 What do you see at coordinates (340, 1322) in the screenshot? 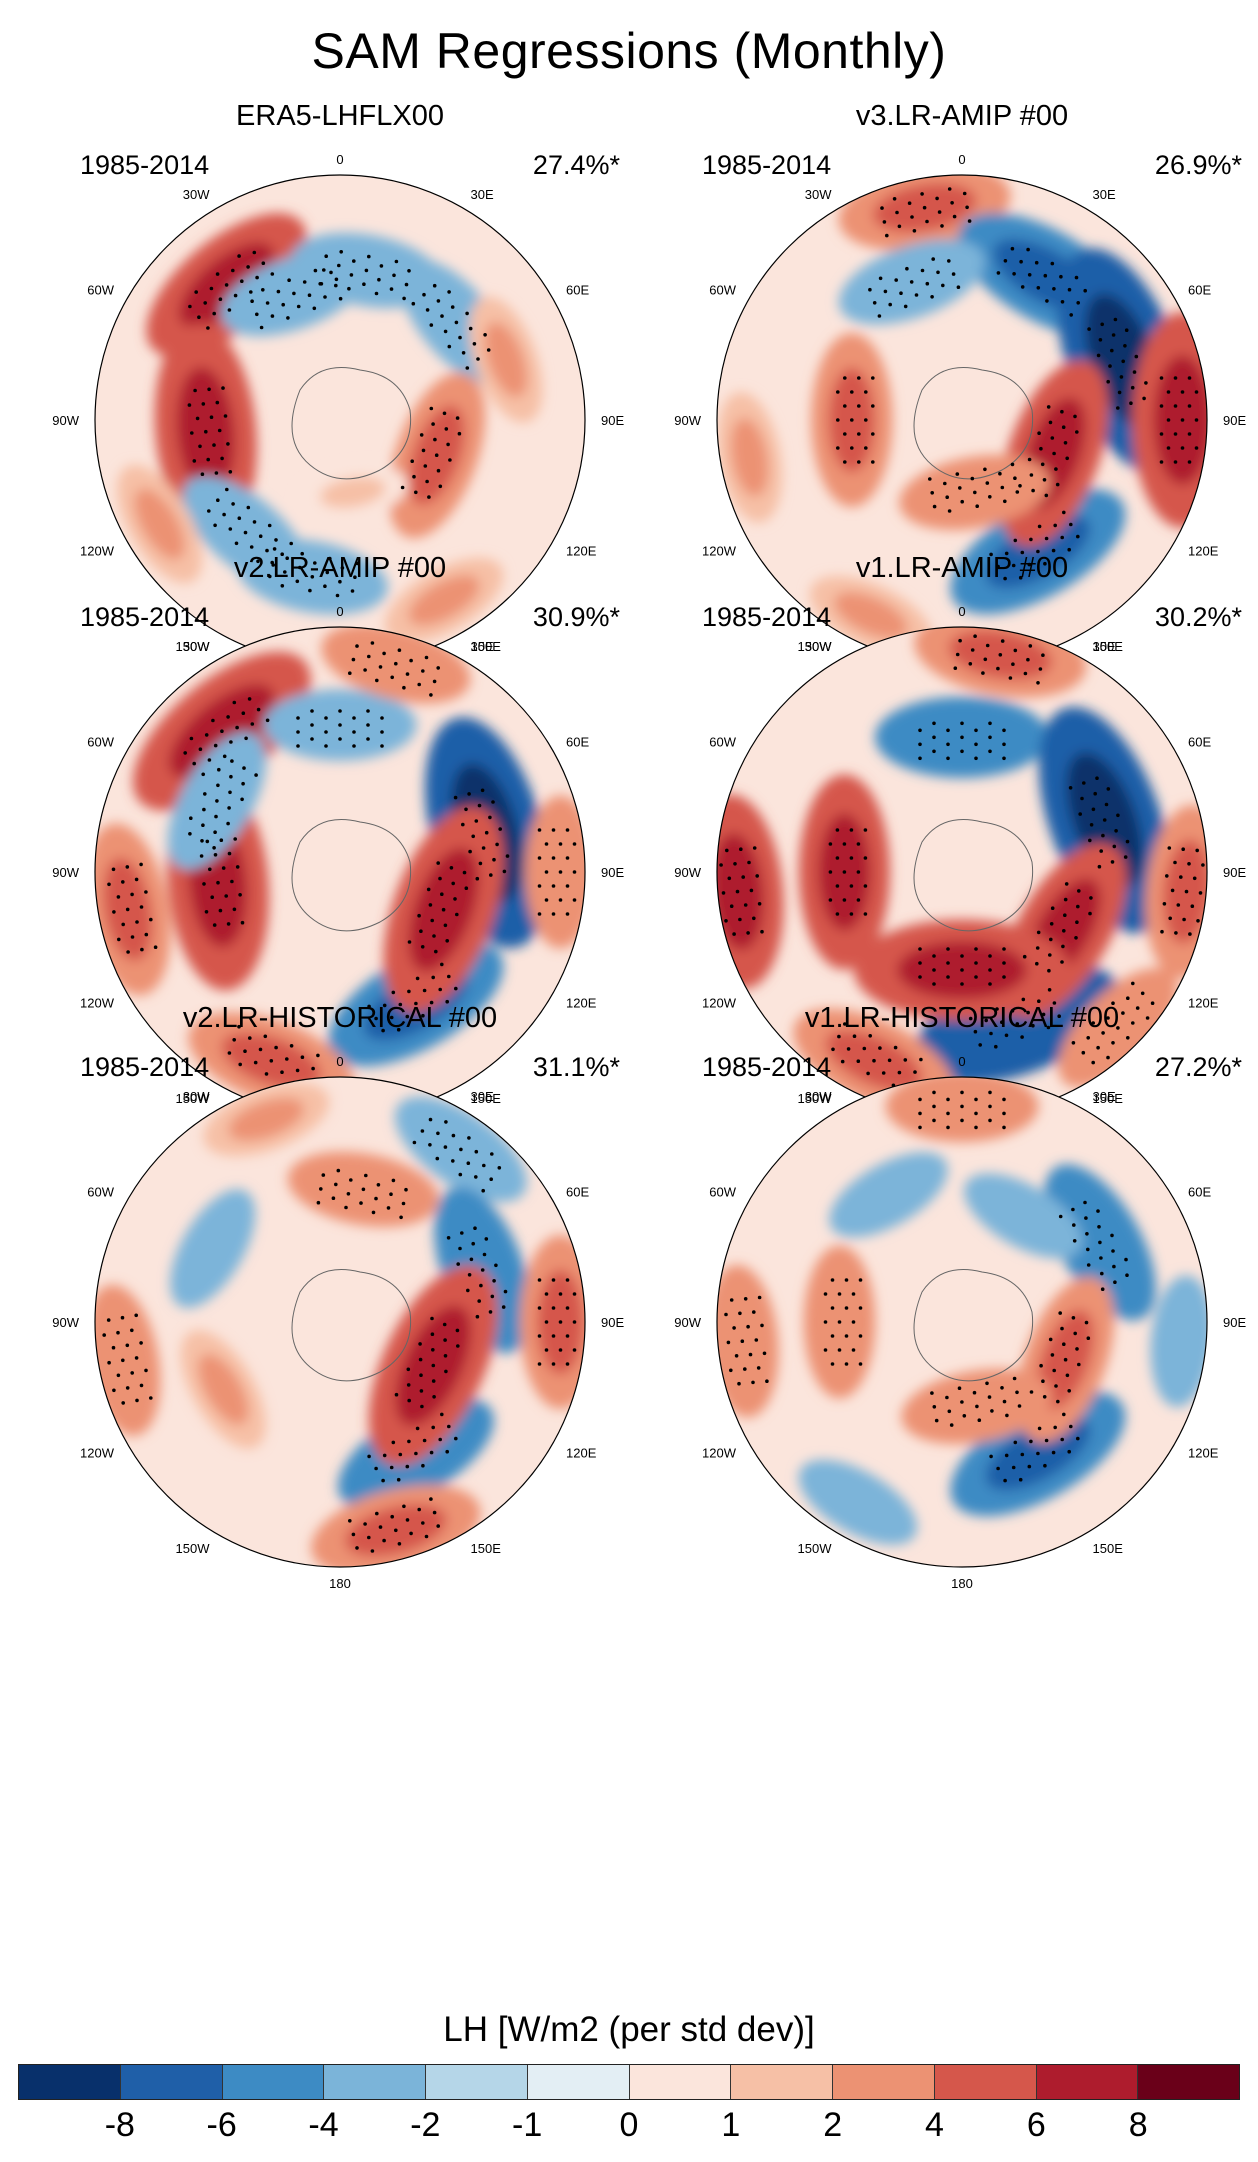
I see `map-border` at bounding box center [340, 1322].